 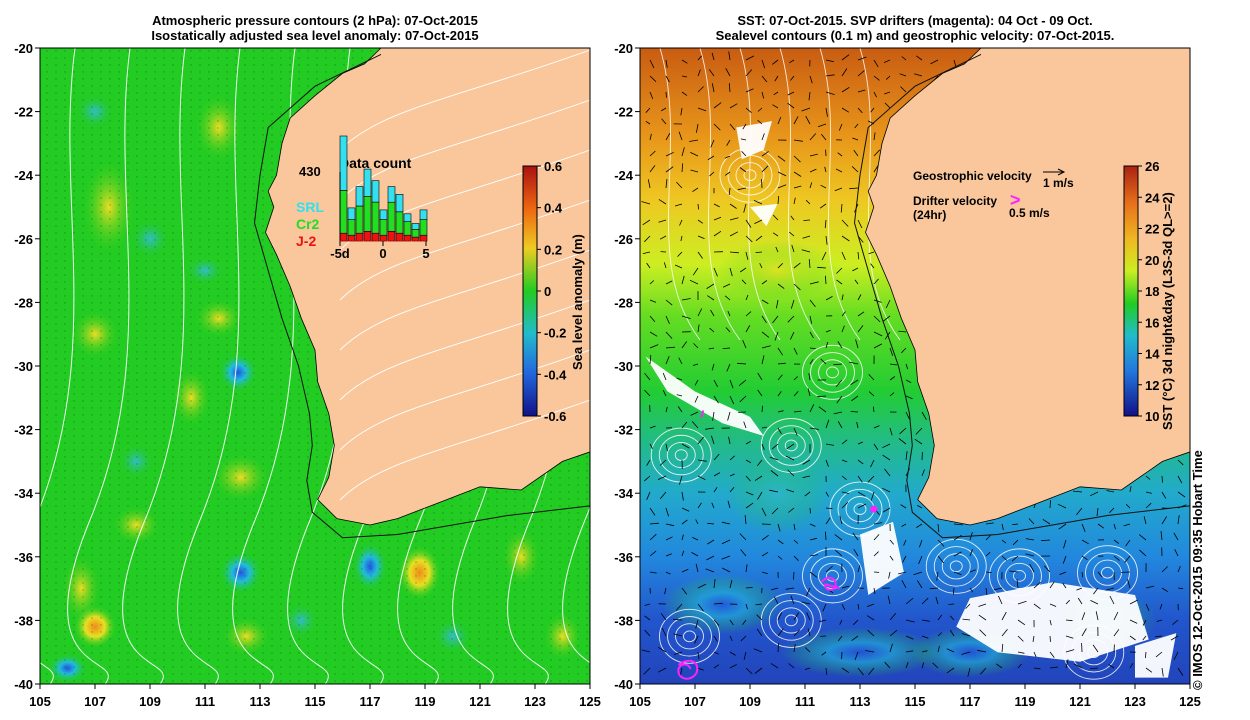 What do you see at coordinates (1015, 200) in the screenshot?
I see `drifter-arrow-icon: >` at bounding box center [1015, 200].